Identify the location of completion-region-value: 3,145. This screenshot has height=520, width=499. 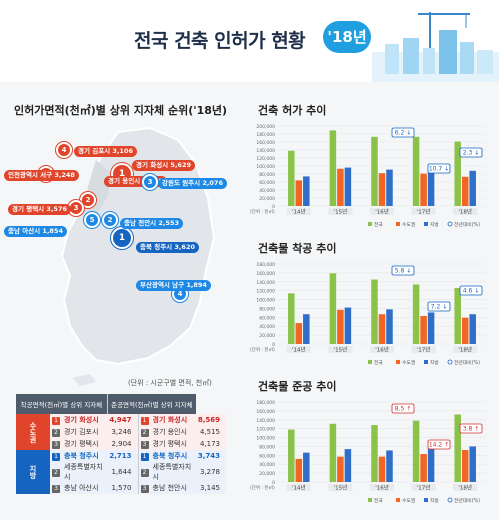
(209, 488).